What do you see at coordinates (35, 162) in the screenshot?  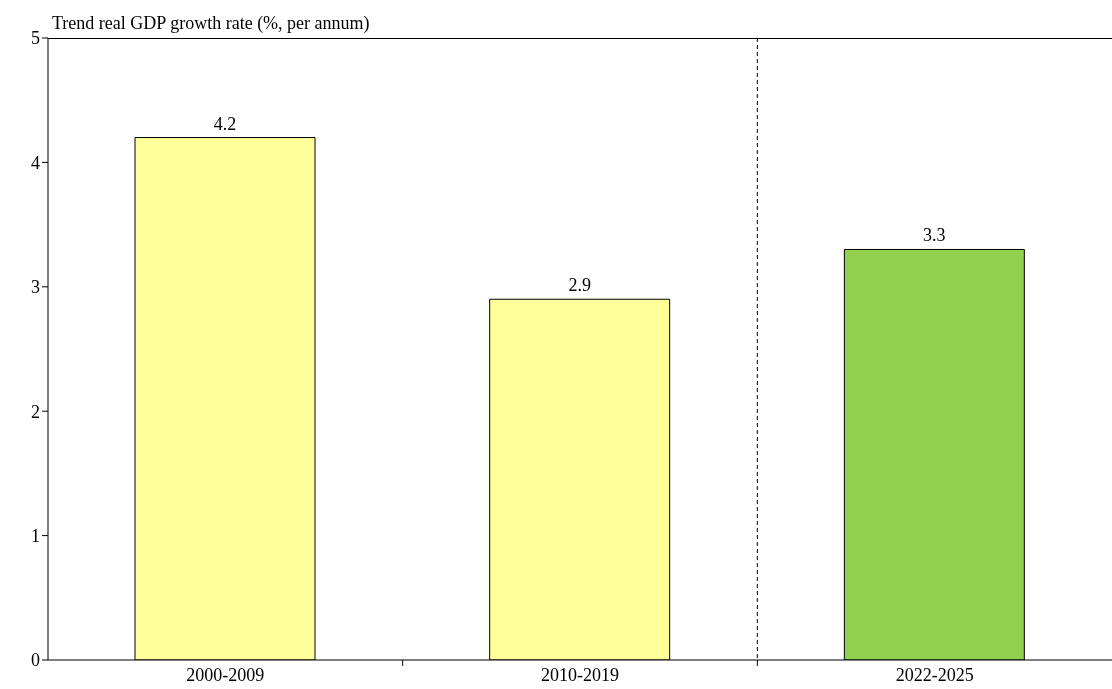 I see `y-tick-label: 4` at bounding box center [35, 162].